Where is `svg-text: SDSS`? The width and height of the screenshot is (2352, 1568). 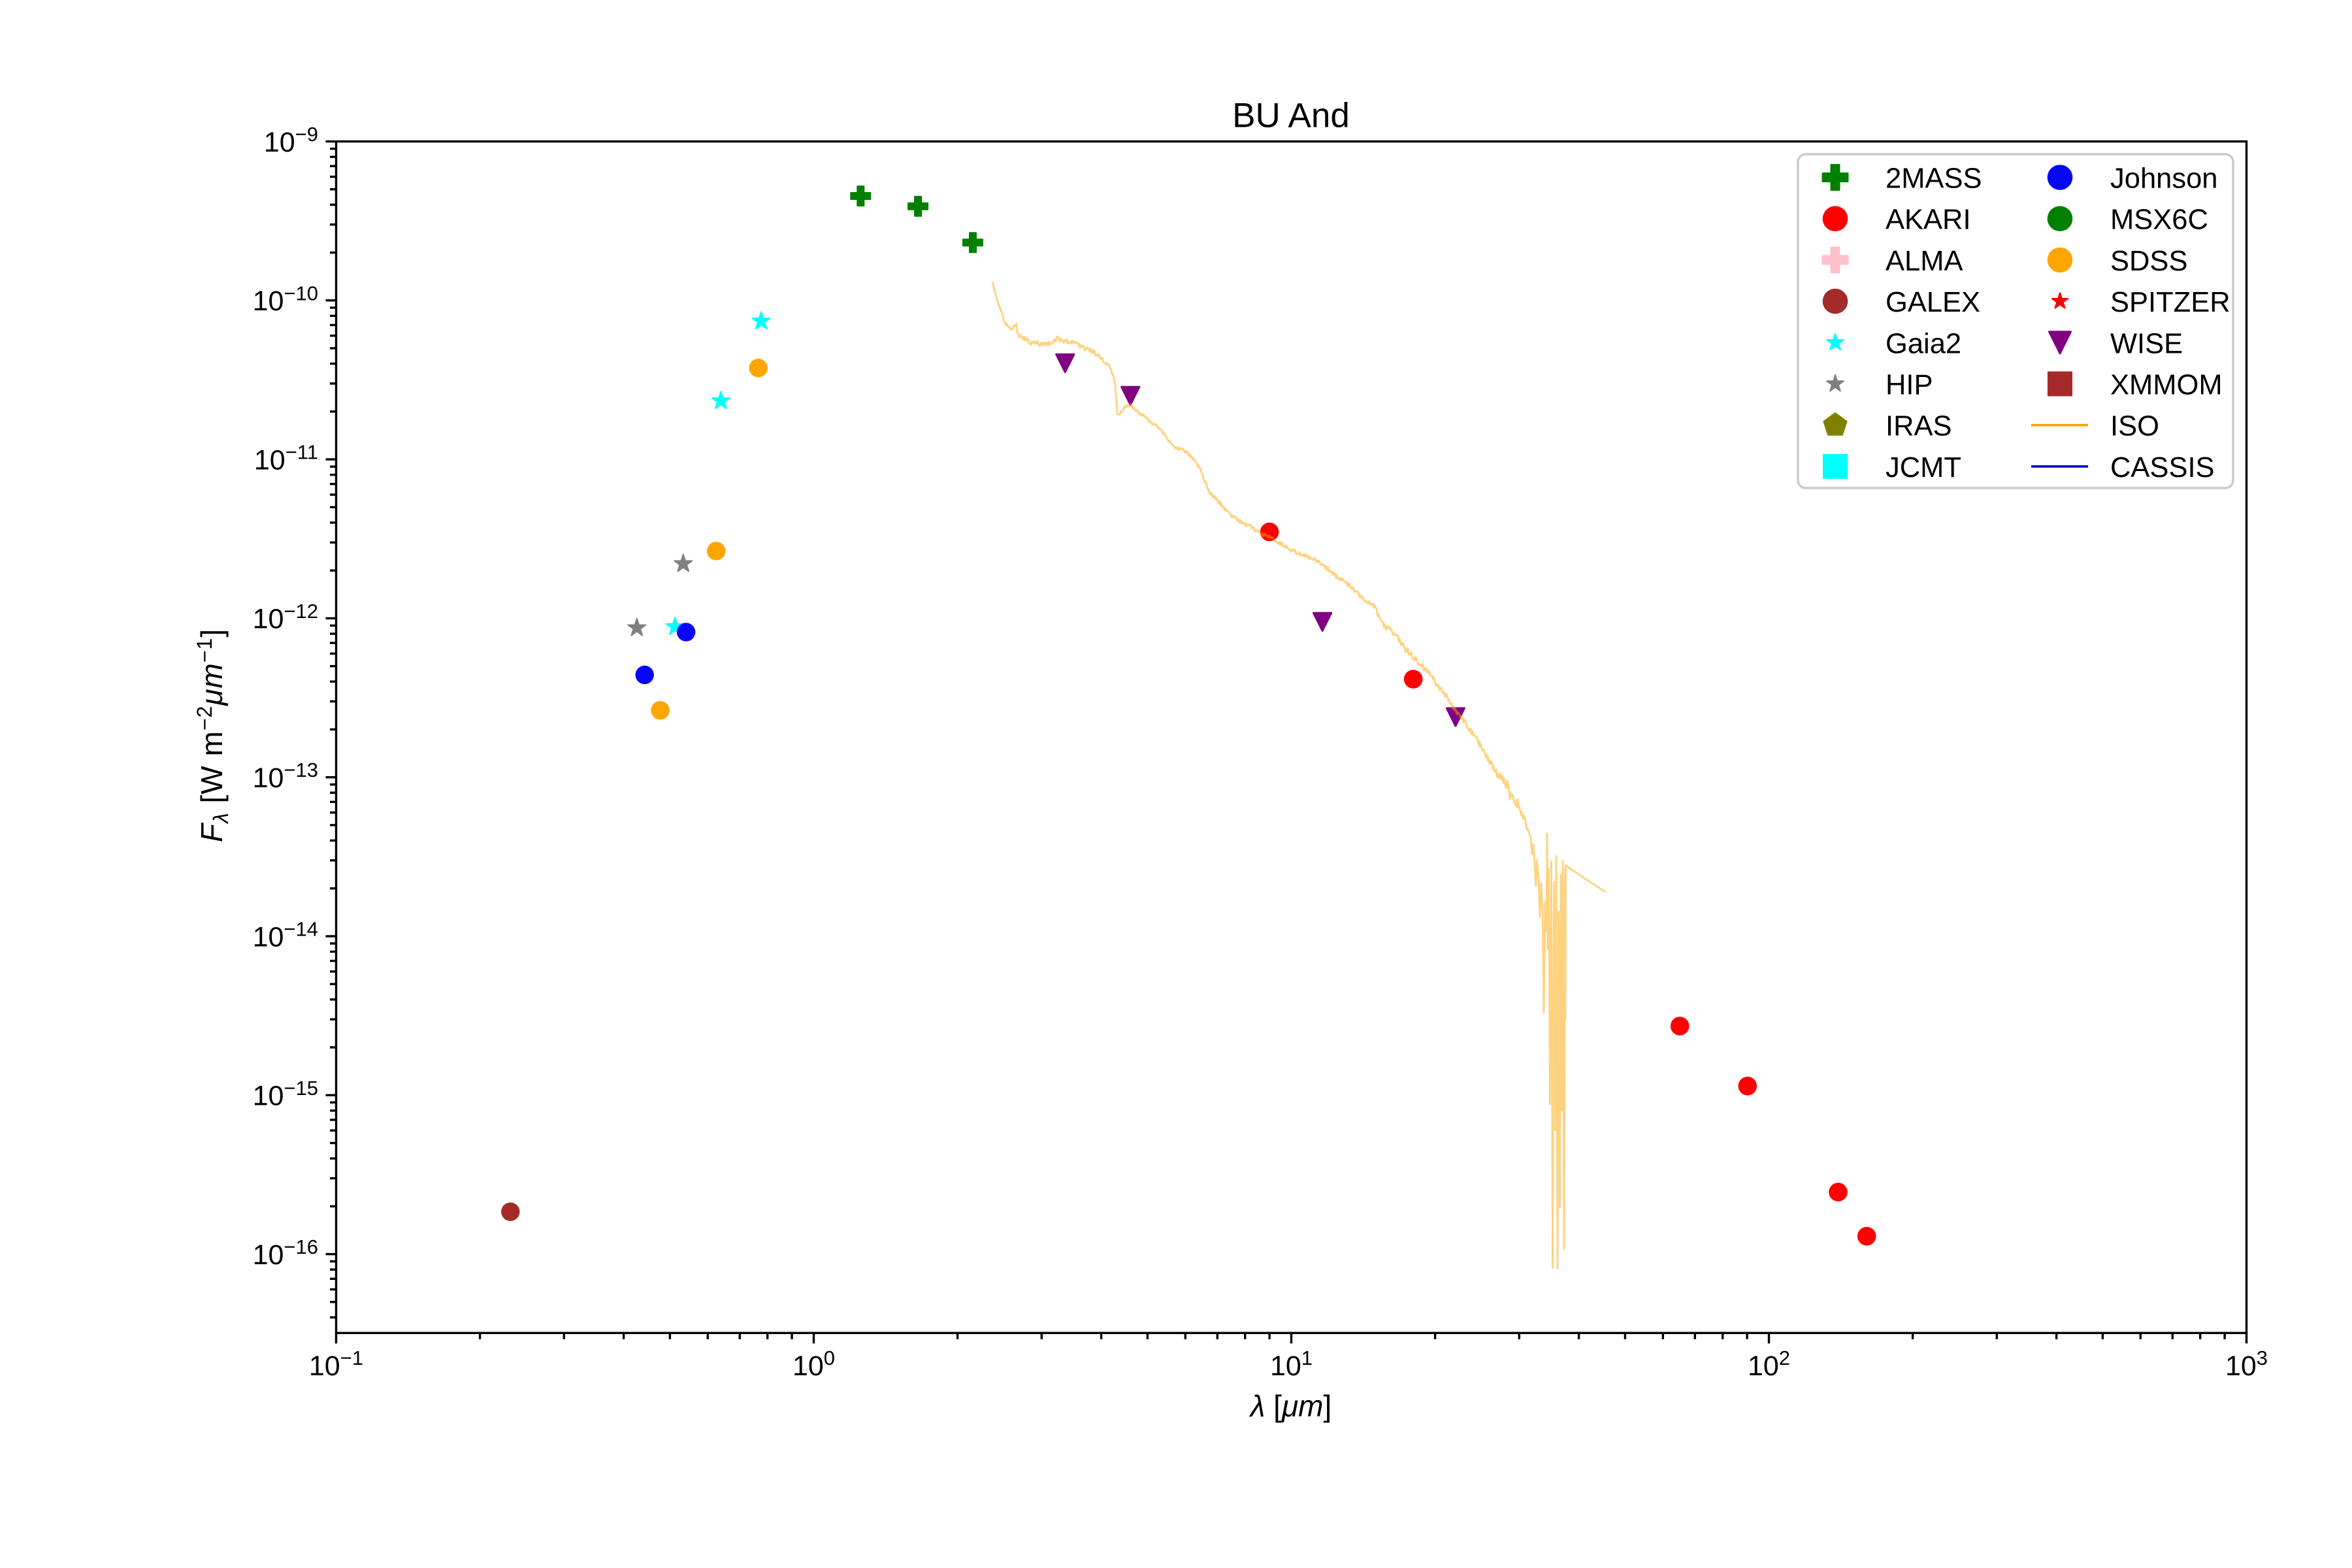 svg-text: SDSS is located at coordinates (2148, 261).